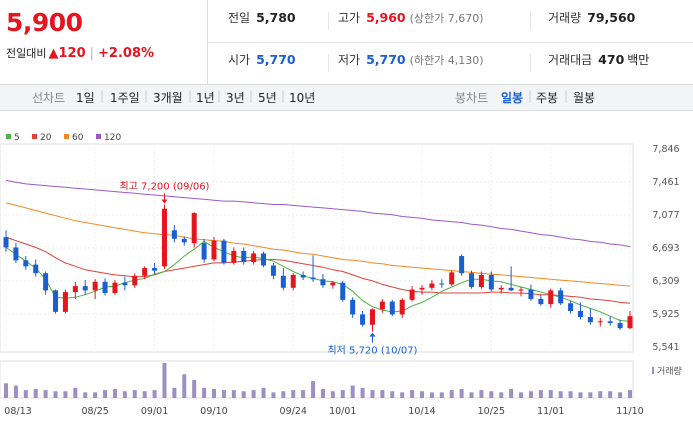 The height and width of the screenshot is (429, 693). What do you see at coordinates (472, 98) in the screenshot?
I see `candle-chart-label: 봉차트` at bounding box center [472, 98].